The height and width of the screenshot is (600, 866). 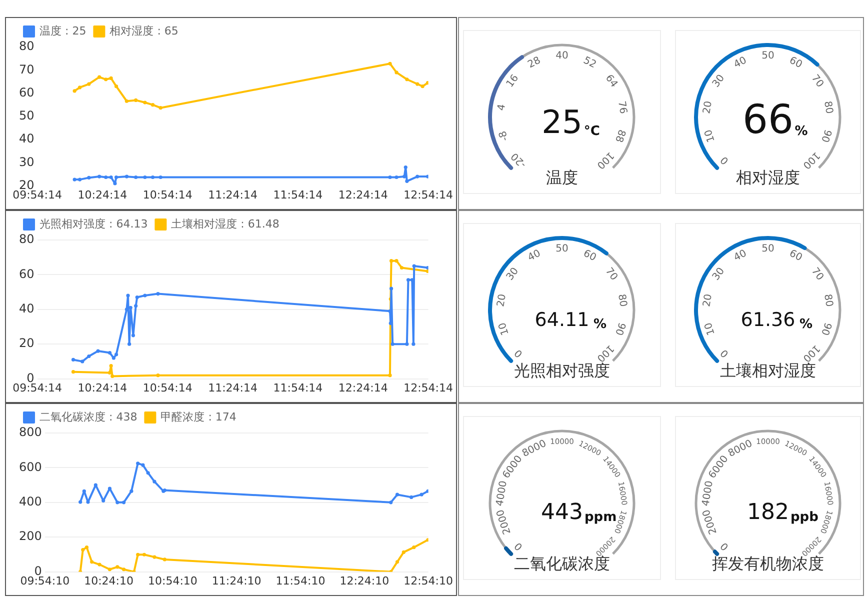 I want to click on y-tick-label: 400, so click(x=30, y=501).